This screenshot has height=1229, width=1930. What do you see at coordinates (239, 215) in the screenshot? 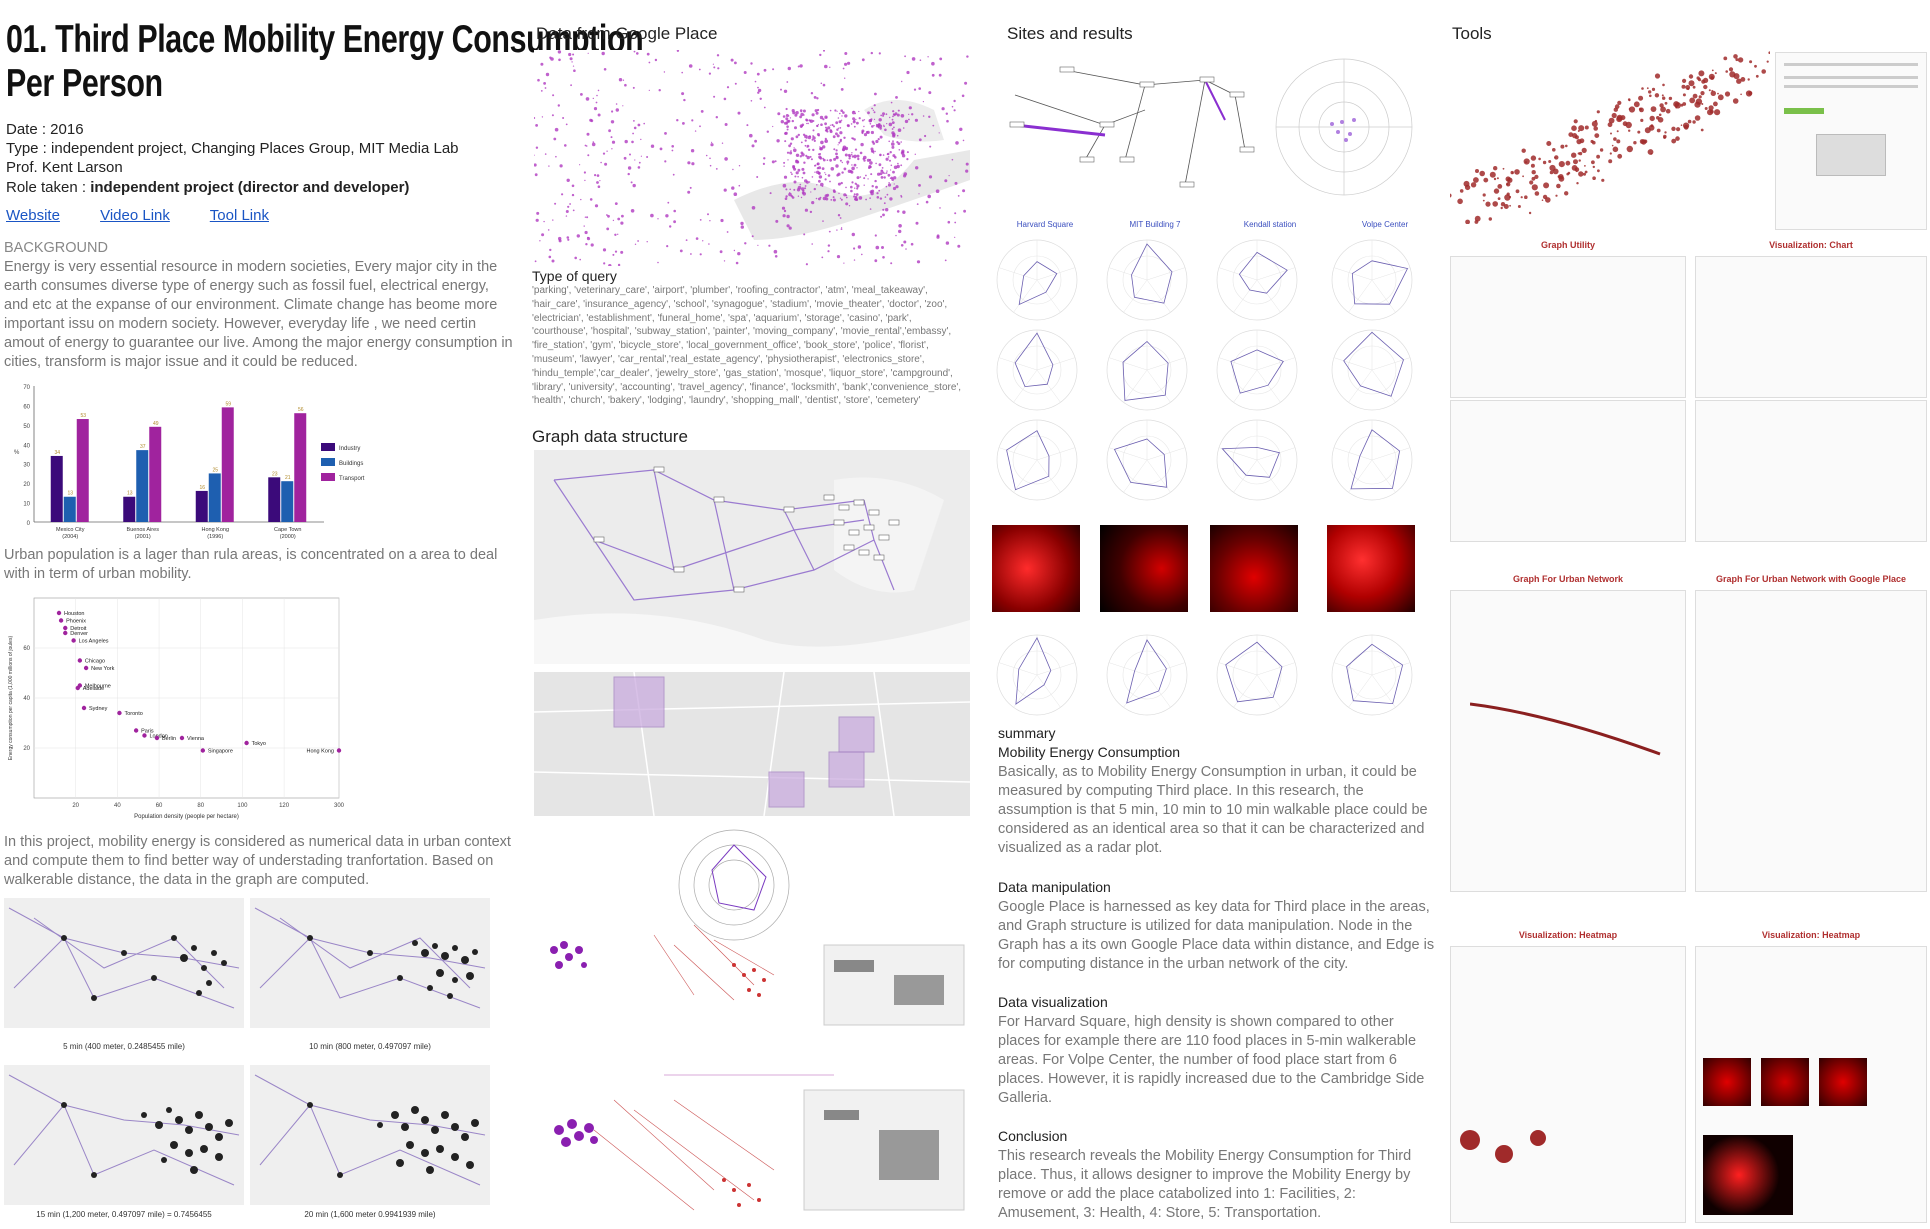
I see `tool-link: Tool Link` at bounding box center [239, 215].